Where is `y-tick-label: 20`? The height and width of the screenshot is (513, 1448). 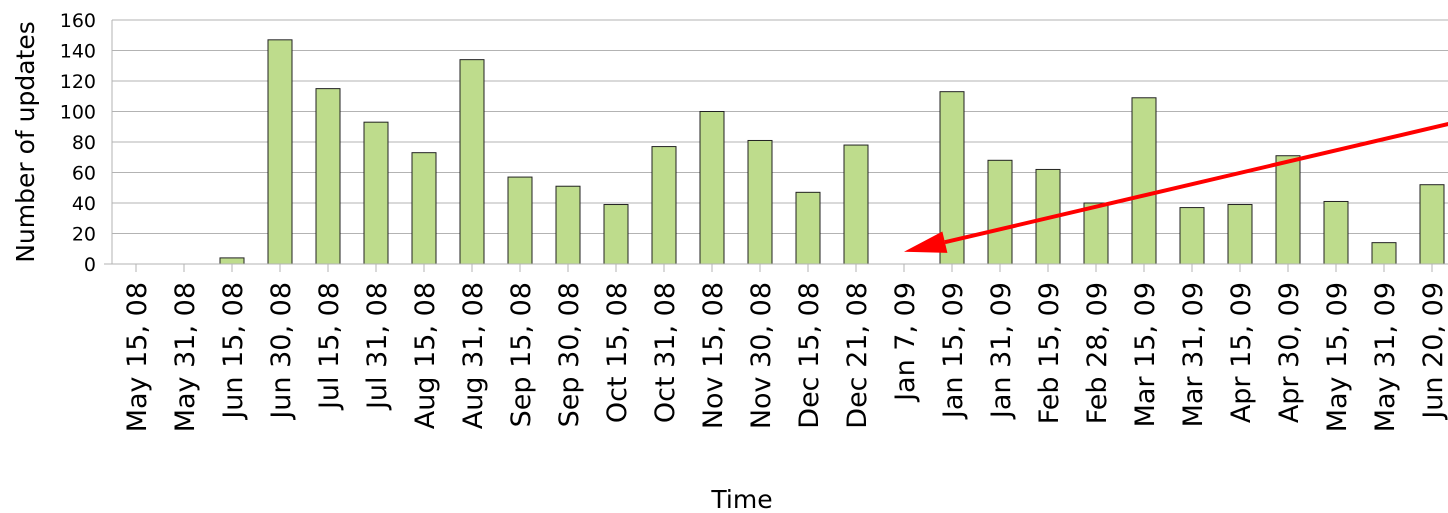 y-tick-label: 20 is located at coordinates (84, 235).